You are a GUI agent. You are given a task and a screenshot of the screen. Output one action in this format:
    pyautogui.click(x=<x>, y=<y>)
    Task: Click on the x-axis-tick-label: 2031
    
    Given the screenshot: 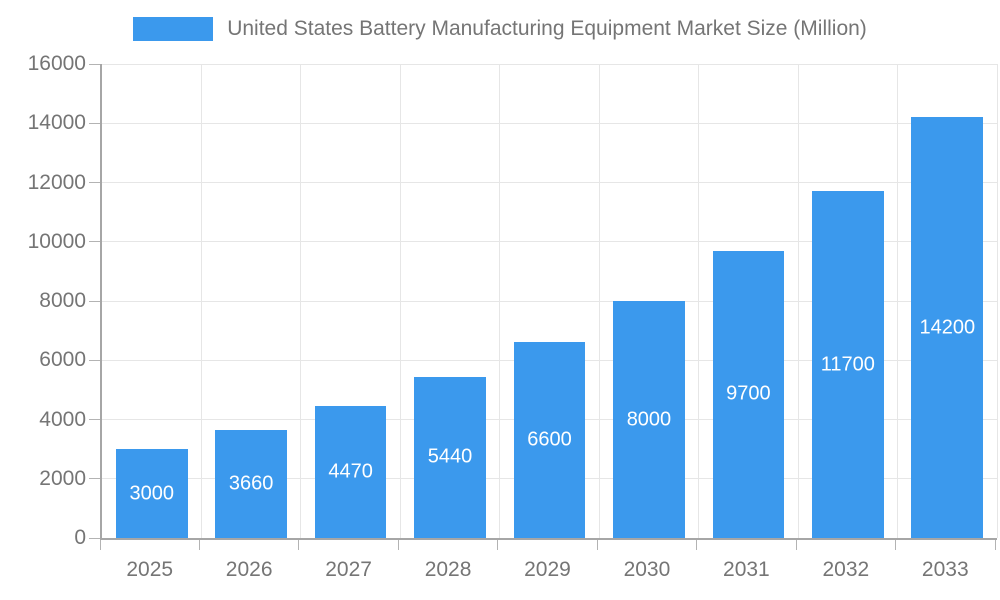 What is the action you would take?
    pyautogui.click(x=746, y=569)
    